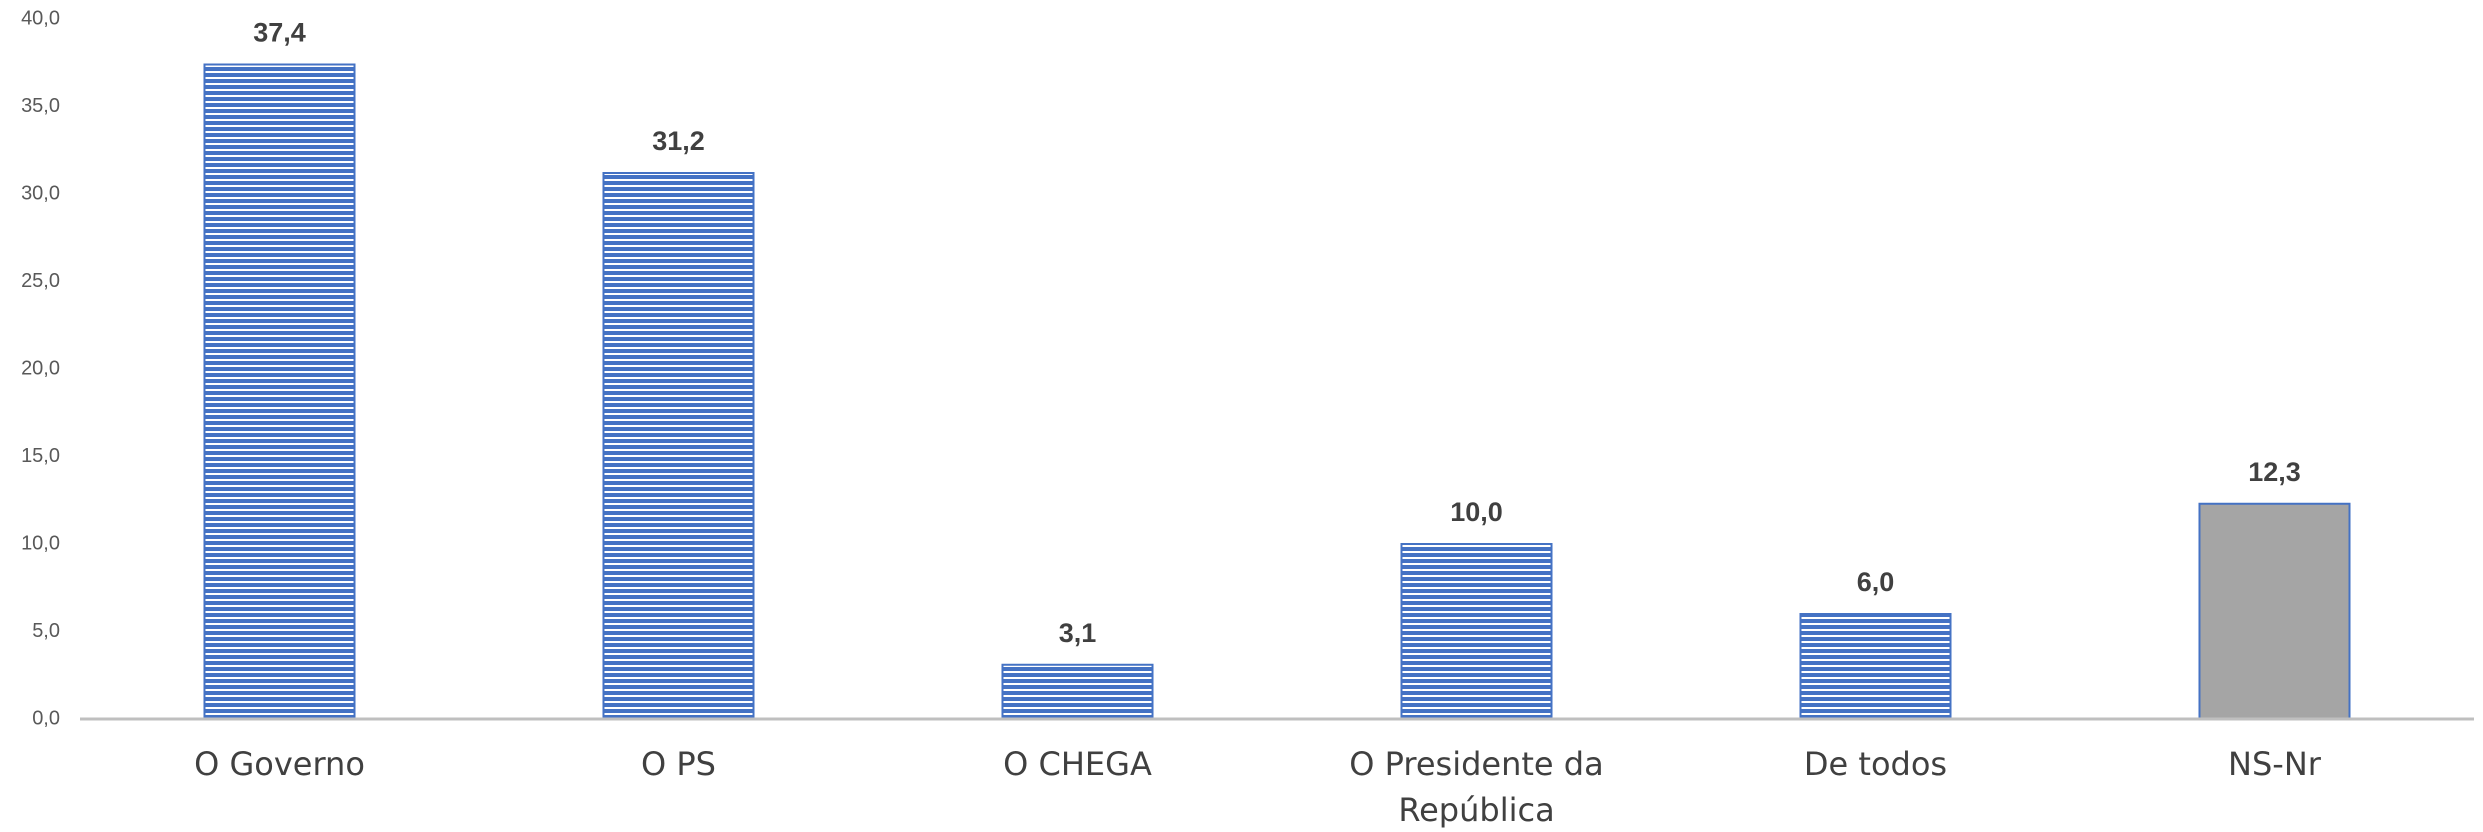  Describe the element at coordinates (40, 281) in the screenshot. I see `y-tick-label: 25,0` at that location.